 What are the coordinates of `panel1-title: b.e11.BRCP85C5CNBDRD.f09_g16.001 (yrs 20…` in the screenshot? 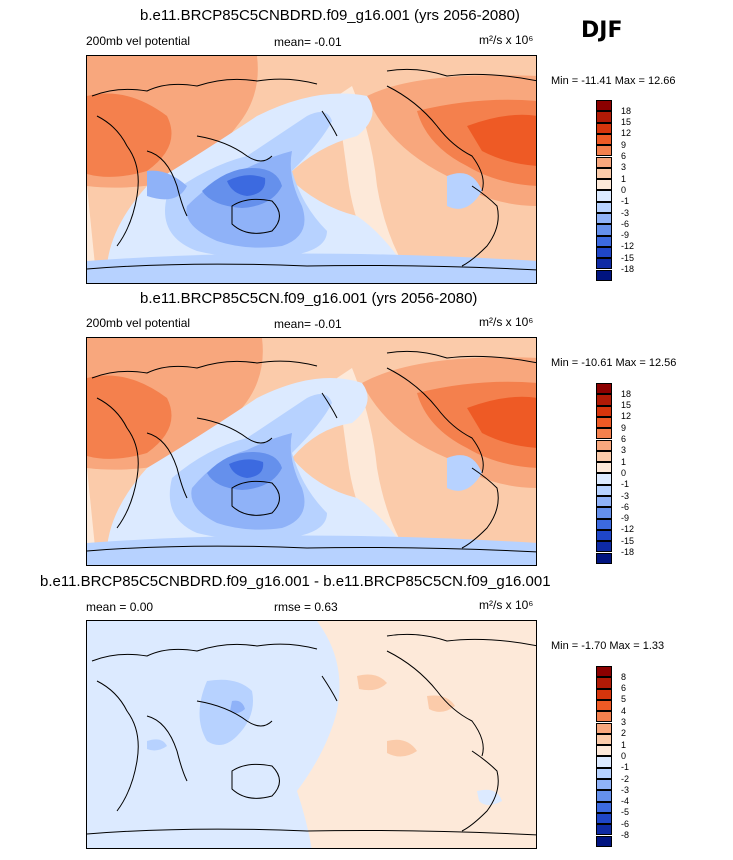 It's located at (330, 15).